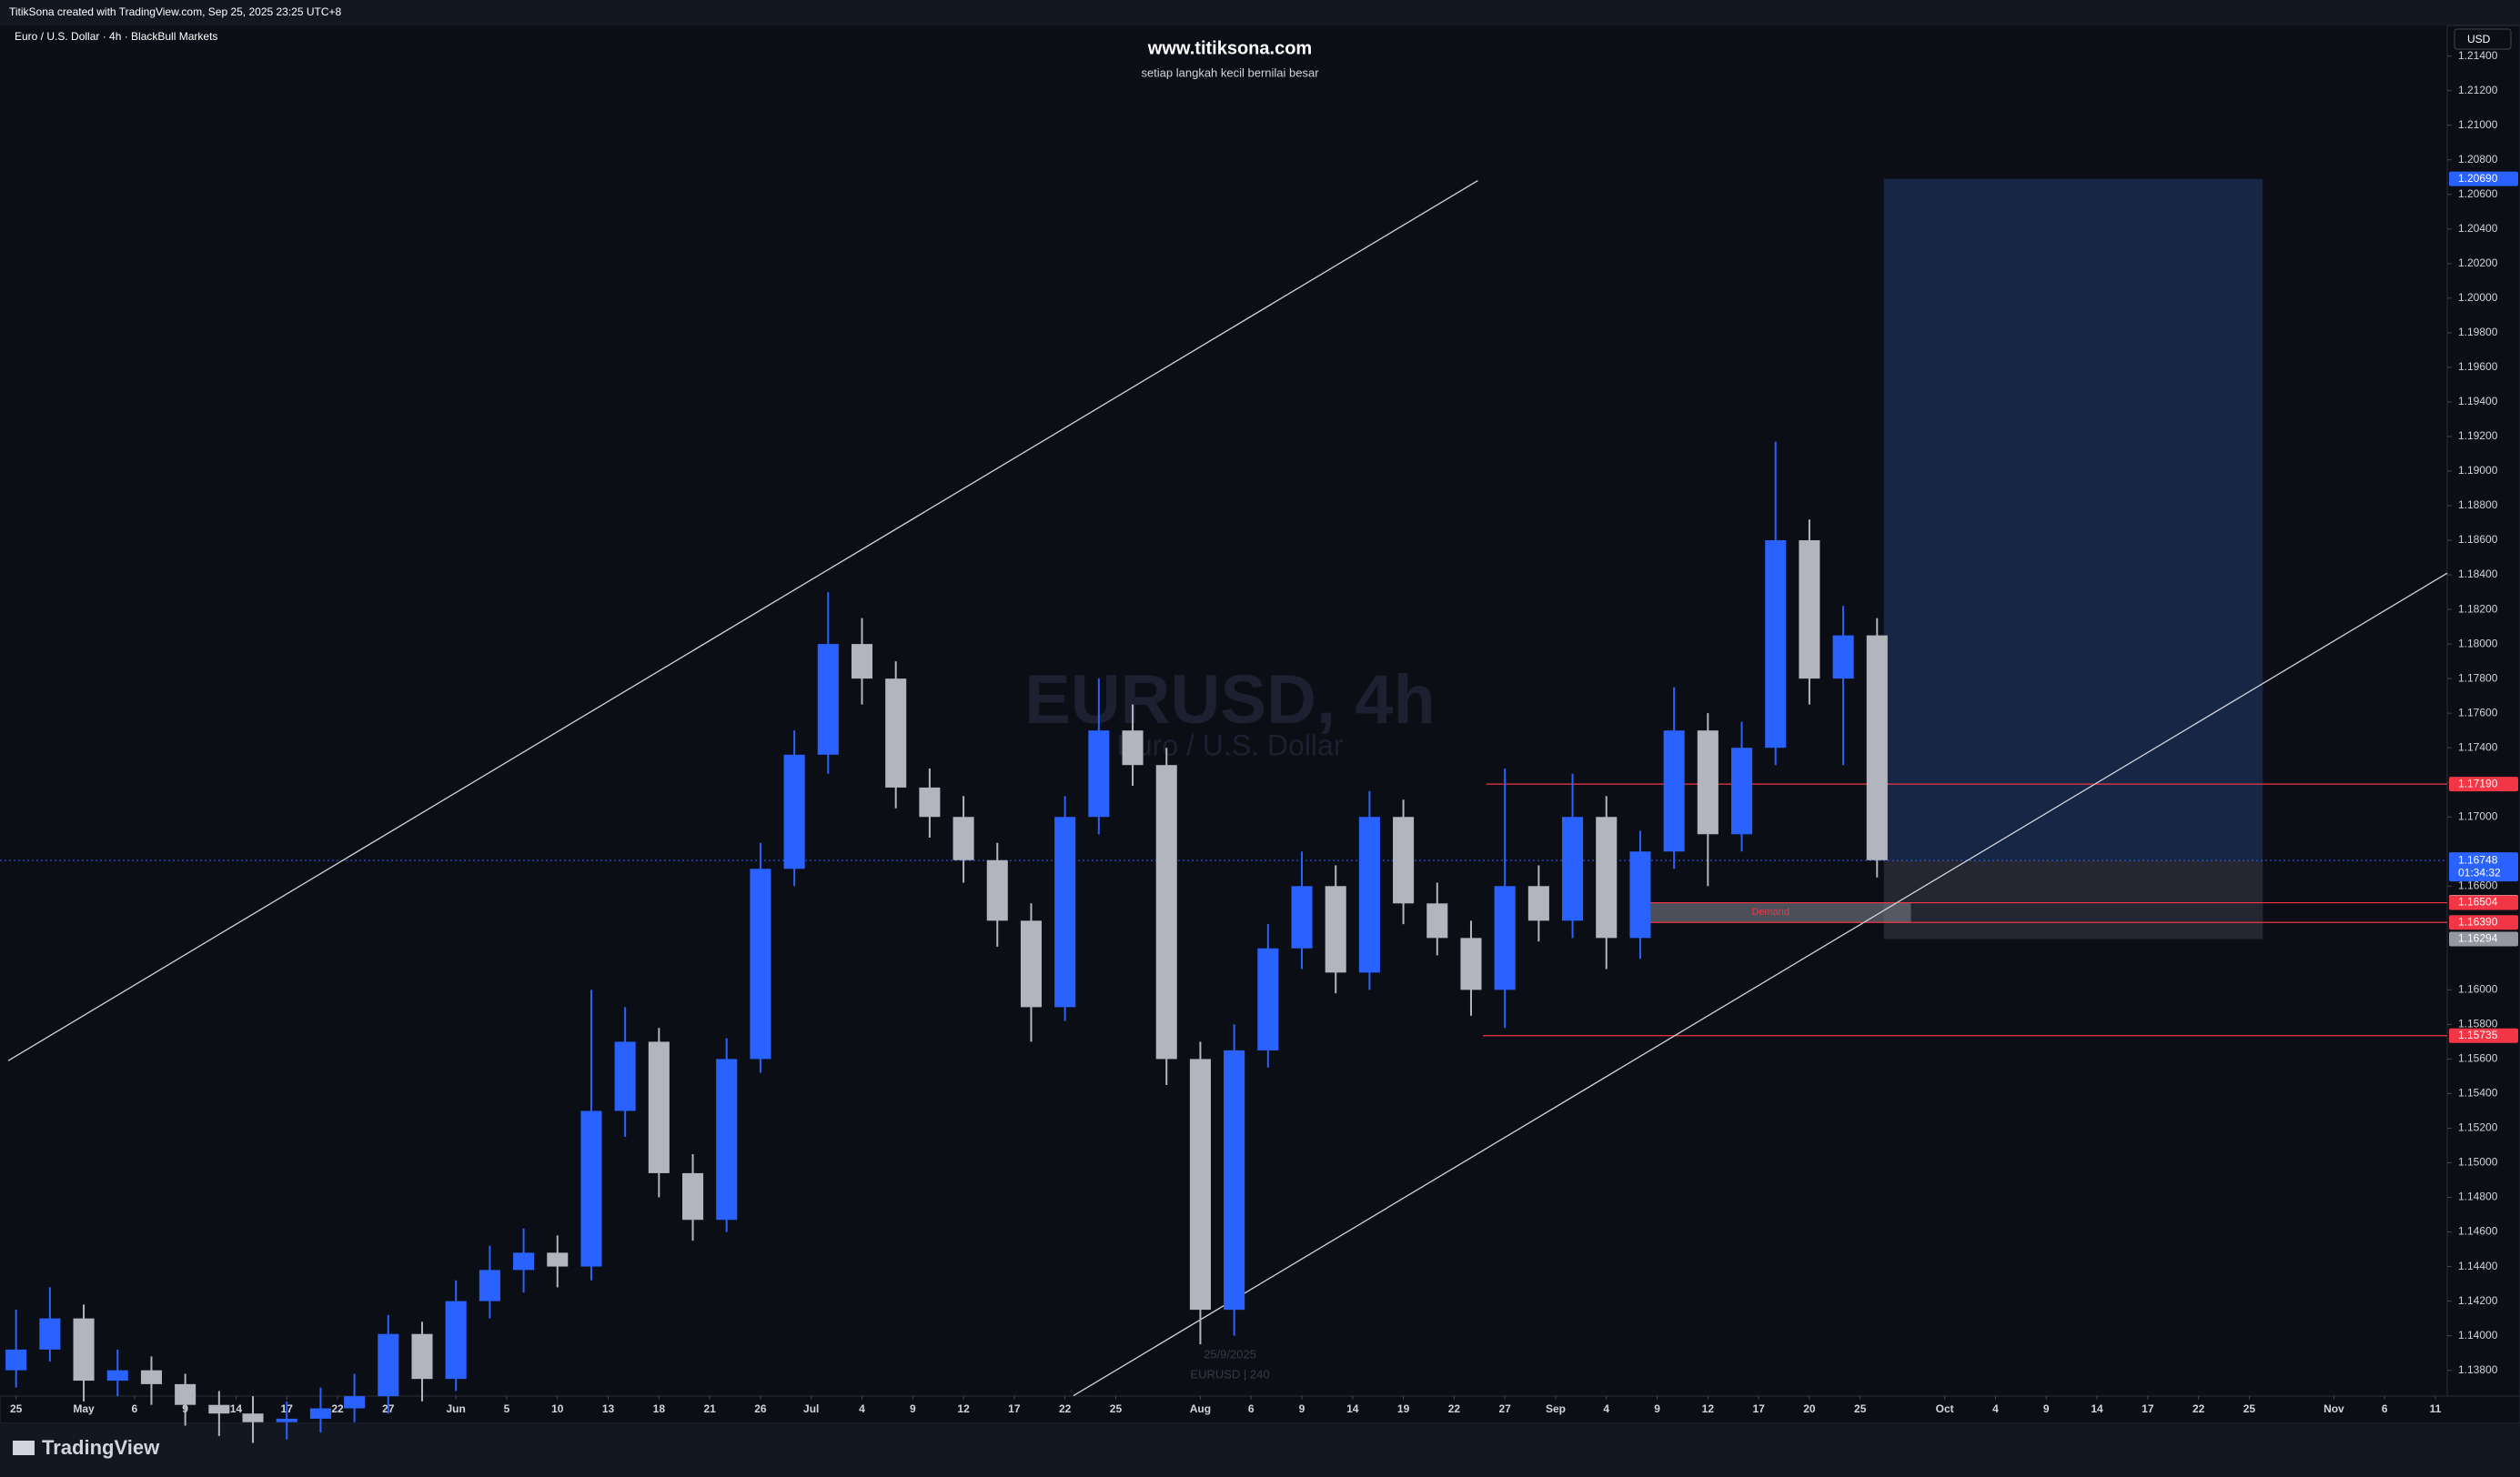  I want to click on x-tick-label: 18, so click(660, 1408).